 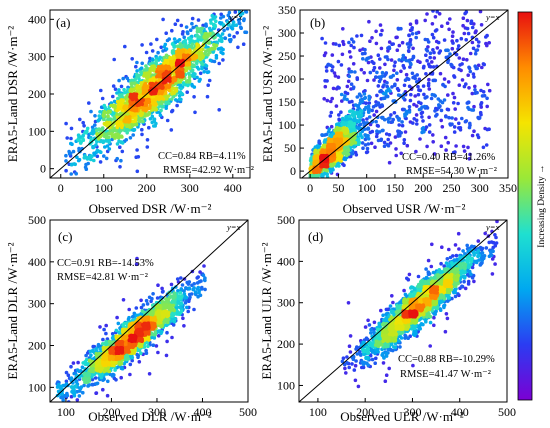 What do you see at coordinates (235, 17) in the screenshot?
I see `identity-line-label-a: y=x` at bounding box center [235, 17].